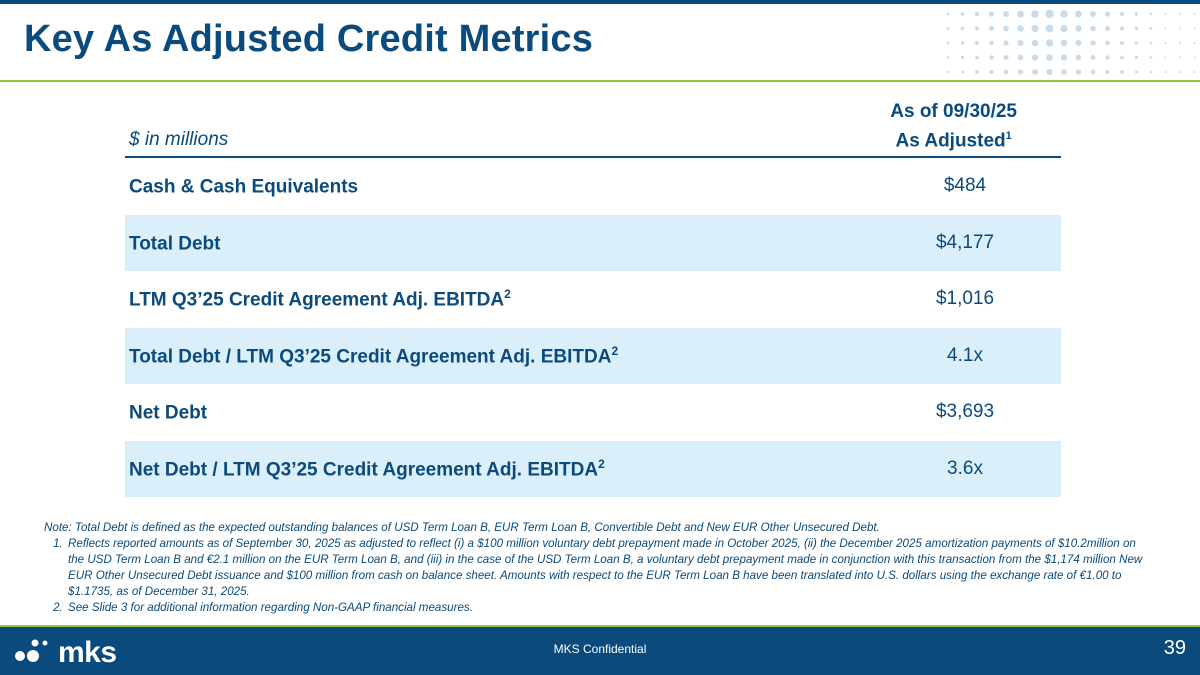  Describe the element at coordinates (953, 111) in the screenshot. I see `column-header-date: As of 09/30/25` at that location.